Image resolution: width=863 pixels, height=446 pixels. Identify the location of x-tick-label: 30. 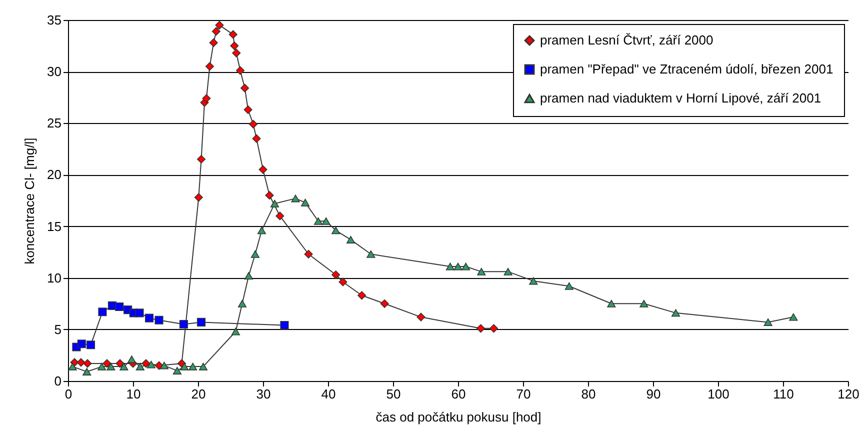
(263, 394).